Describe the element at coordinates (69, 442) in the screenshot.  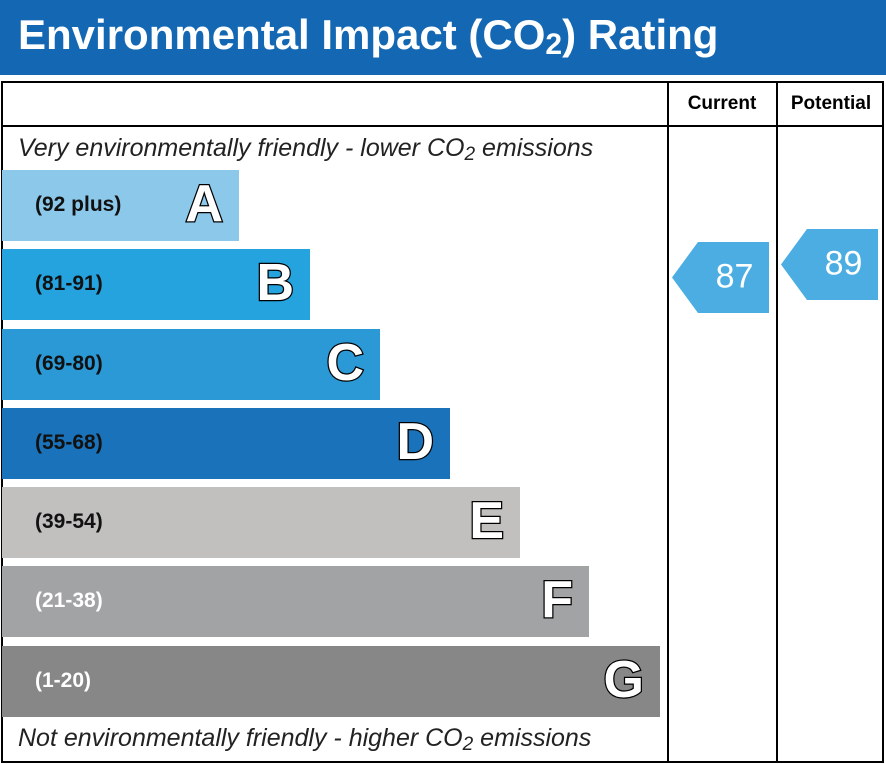
I see `band-range: (55-68)` at that location.